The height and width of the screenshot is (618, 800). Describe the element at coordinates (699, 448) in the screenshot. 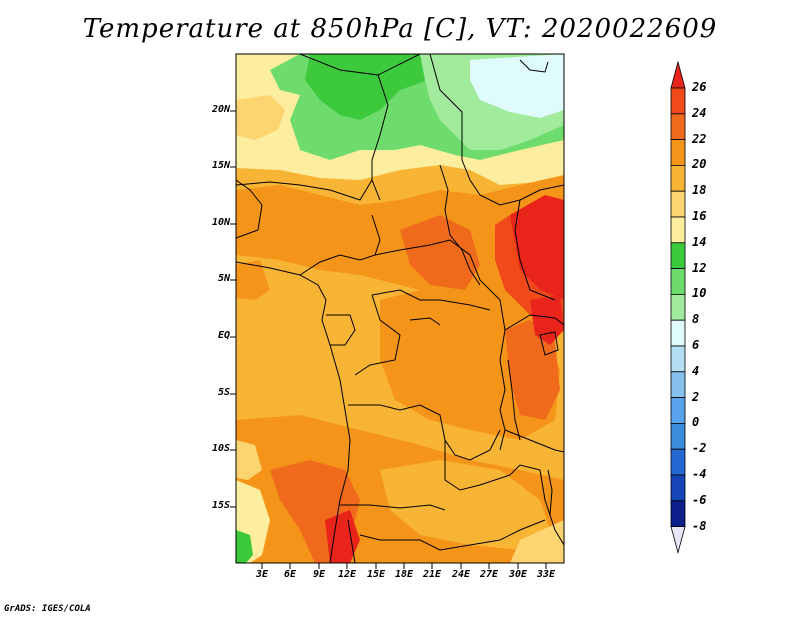

I see `colorbar-label: -2` at that location.